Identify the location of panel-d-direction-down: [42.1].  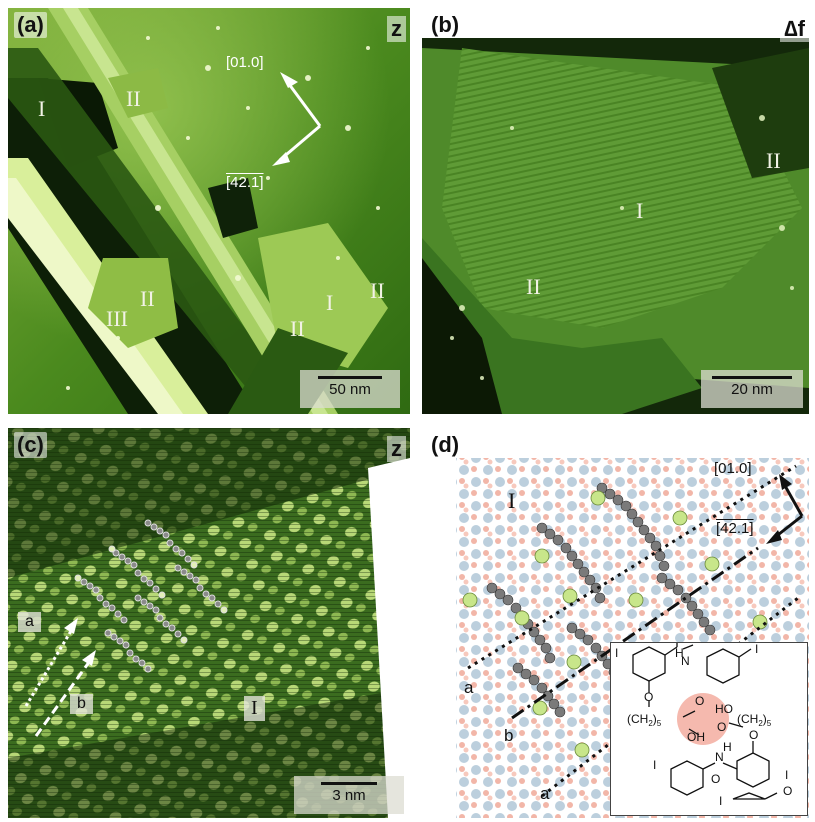
(735, 528).